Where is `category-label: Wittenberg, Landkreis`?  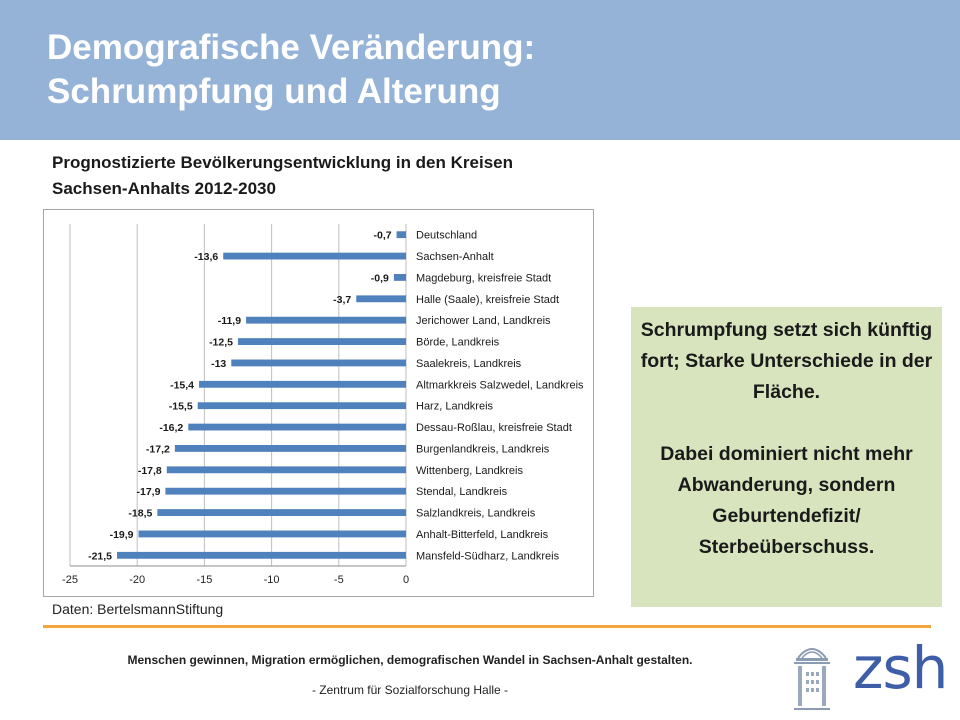
category-label: Wittenberg, Landkreis is located at coordinates (469, 471).